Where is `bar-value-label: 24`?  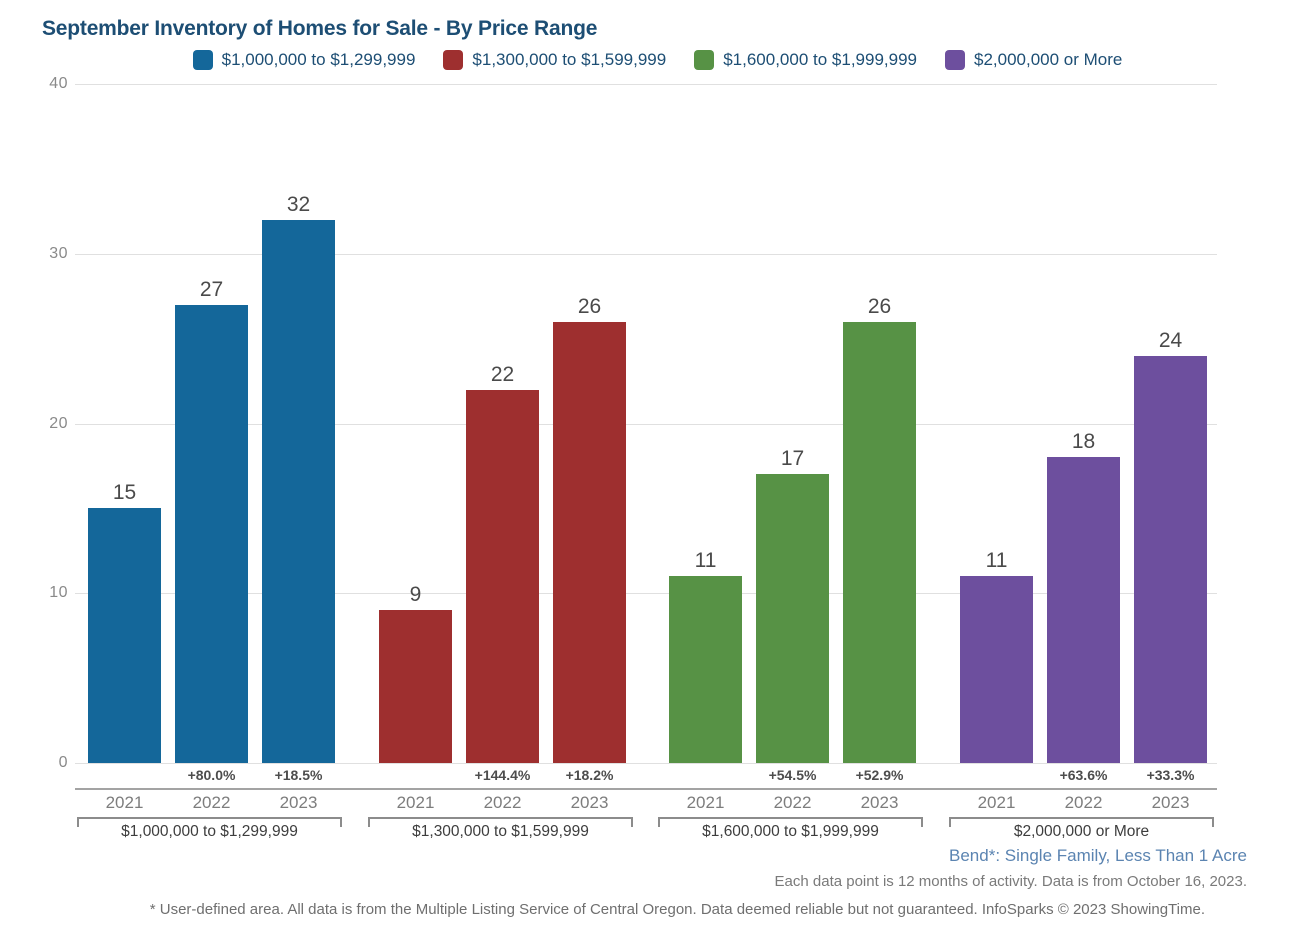 bar-value-label: 24 is located at coordinates (1170, 340).